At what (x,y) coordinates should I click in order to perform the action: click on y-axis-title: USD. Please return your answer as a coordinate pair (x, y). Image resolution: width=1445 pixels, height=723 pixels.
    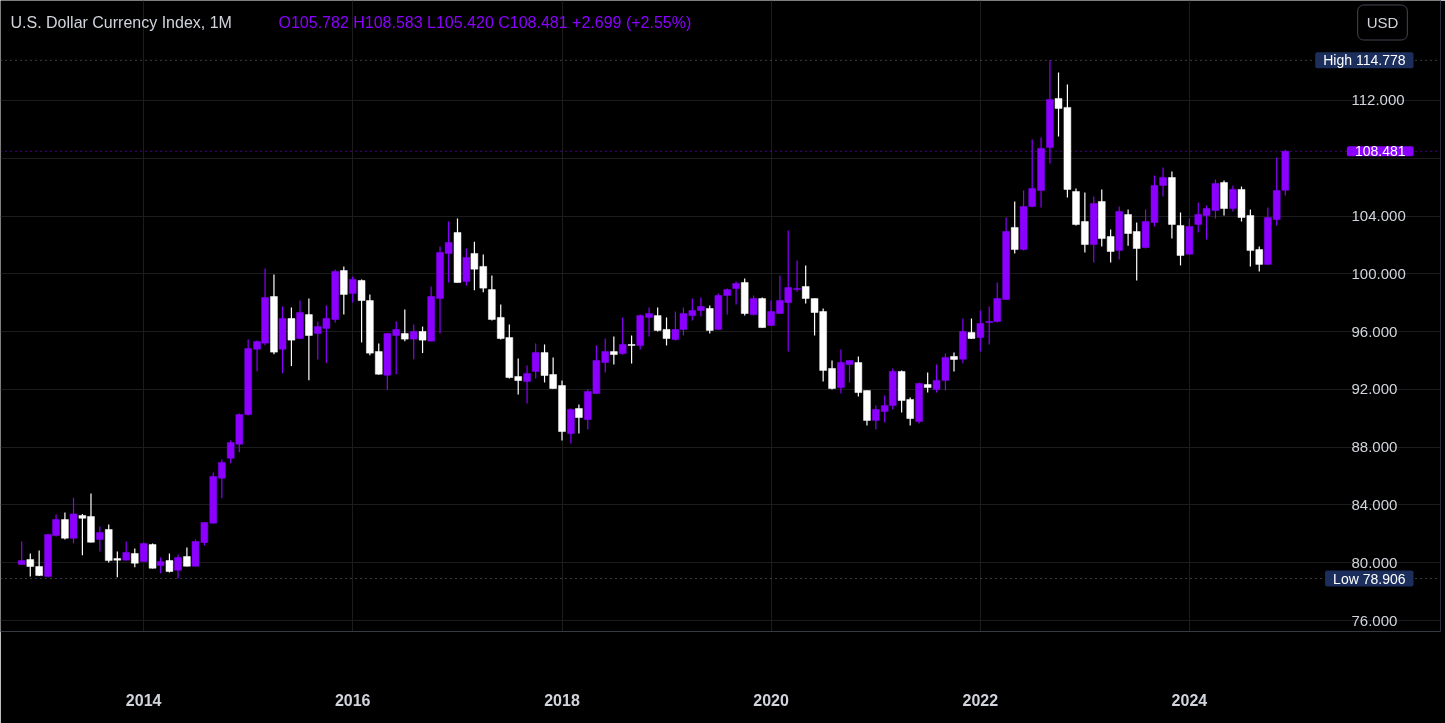
    Looking at the image, I should click on (1382, 22).